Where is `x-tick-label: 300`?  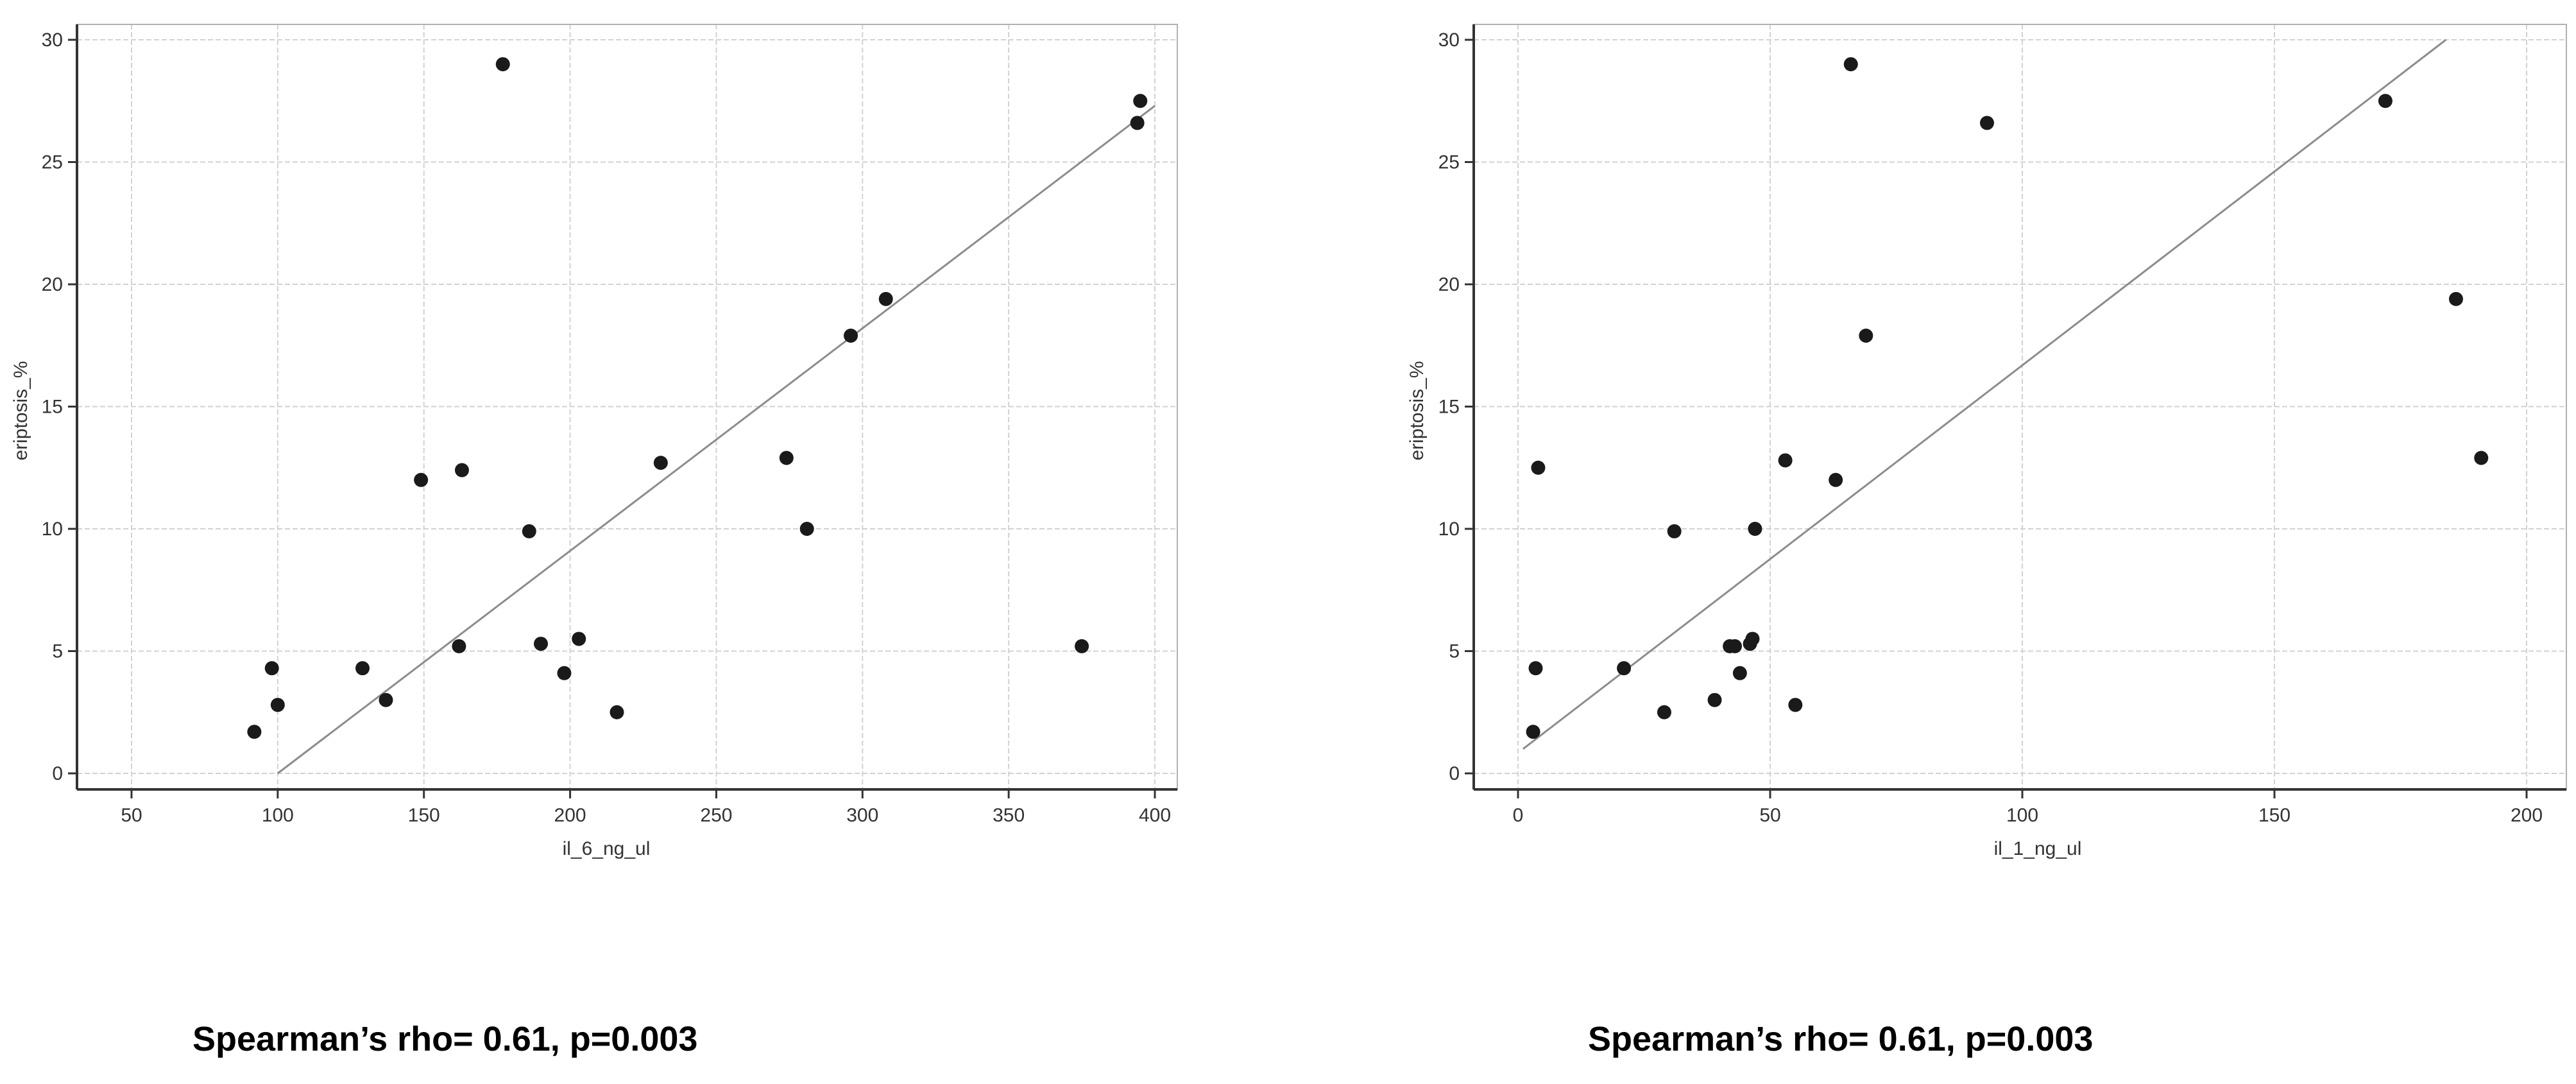 x-tick-label: 300 is located at coordinates (862, 815).